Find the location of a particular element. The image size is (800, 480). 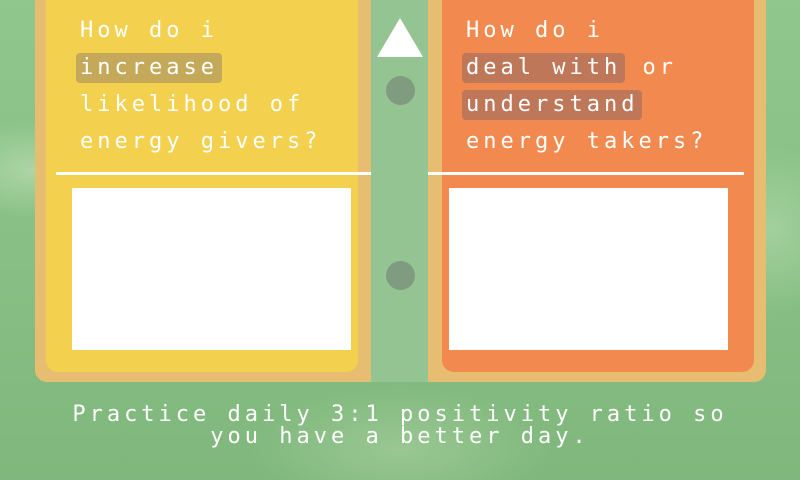

question-connector: or is located at coordinates (651, 67).